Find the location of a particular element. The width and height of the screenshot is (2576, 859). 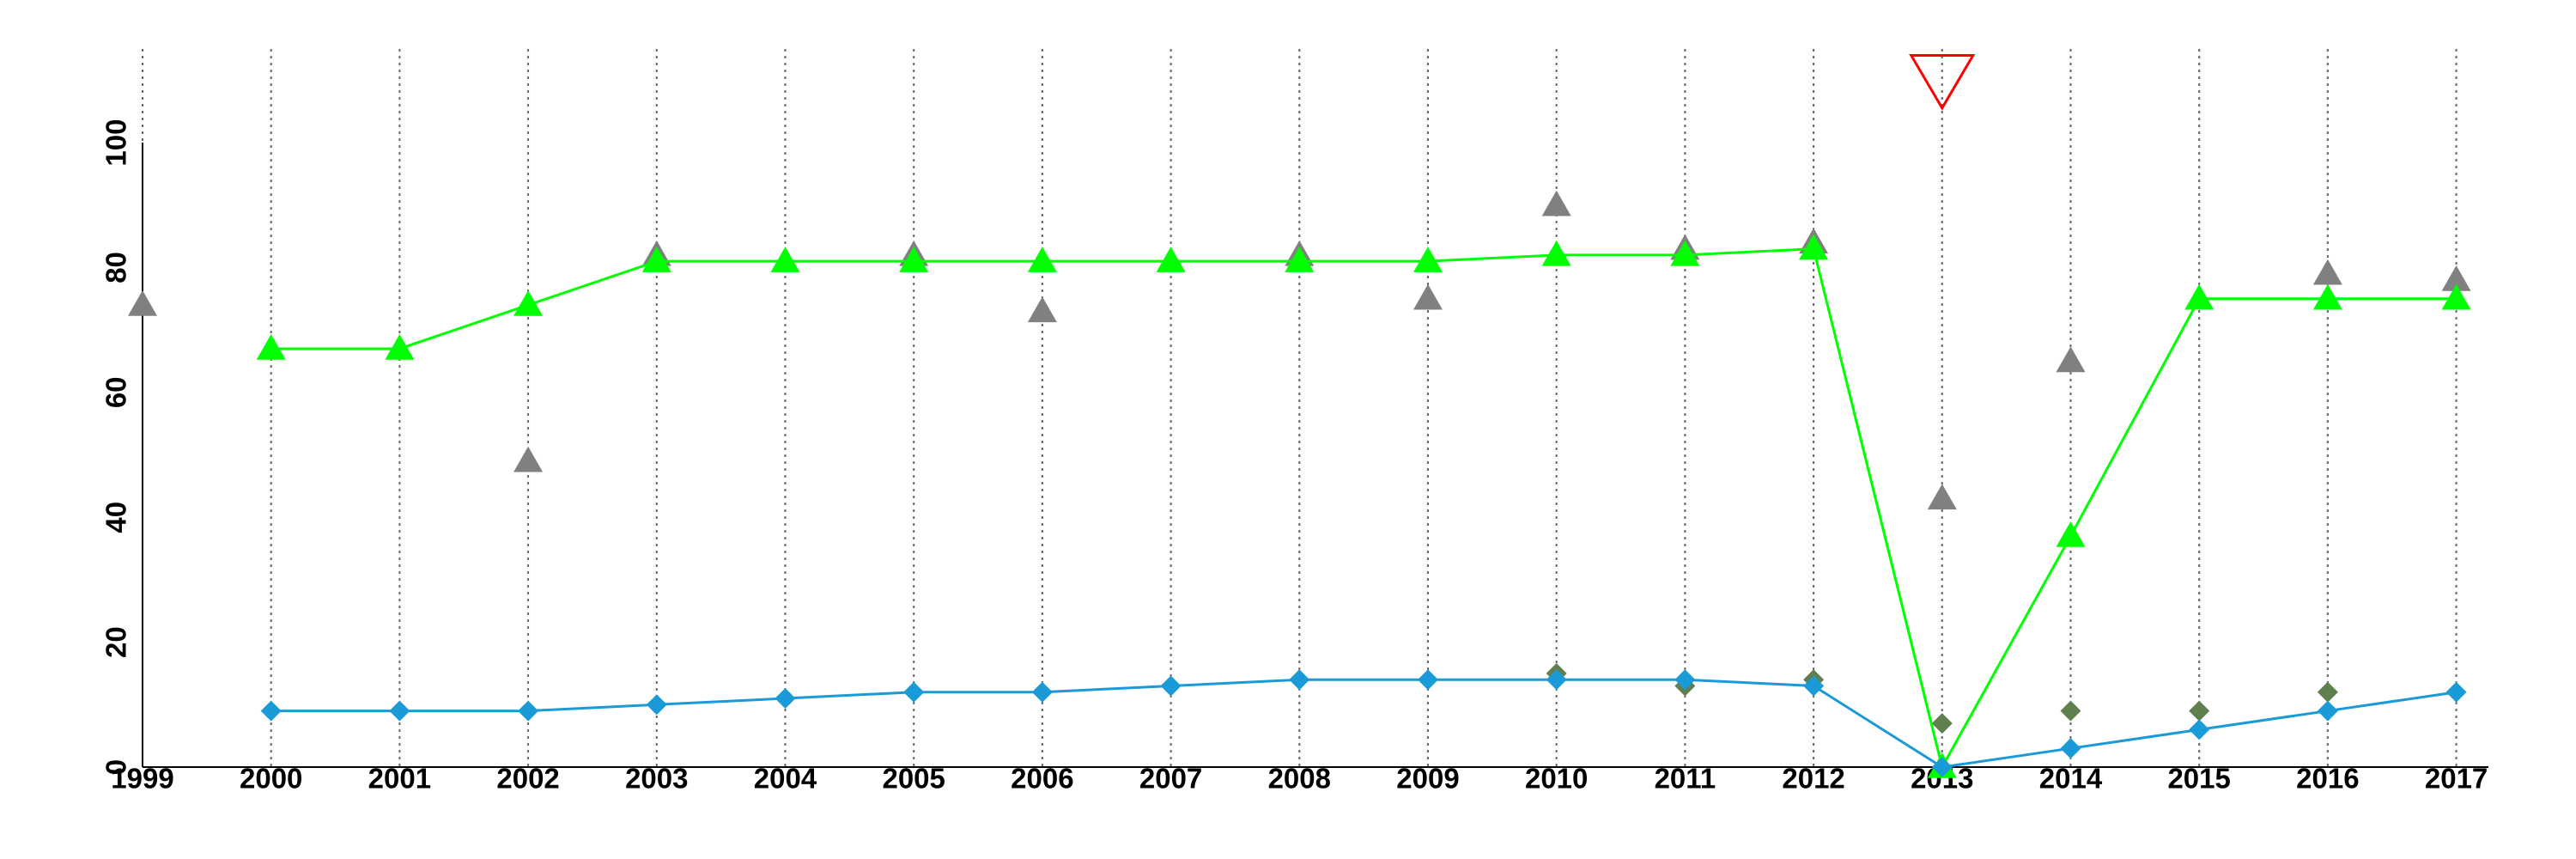

series-line is located at coordinates (1363, 723).